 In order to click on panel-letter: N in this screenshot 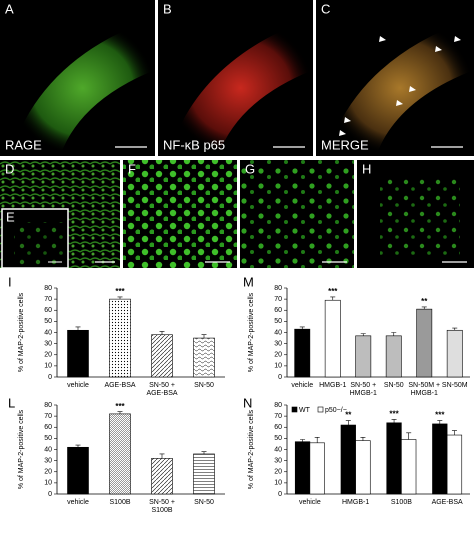, I will do `click(247, 402)`.